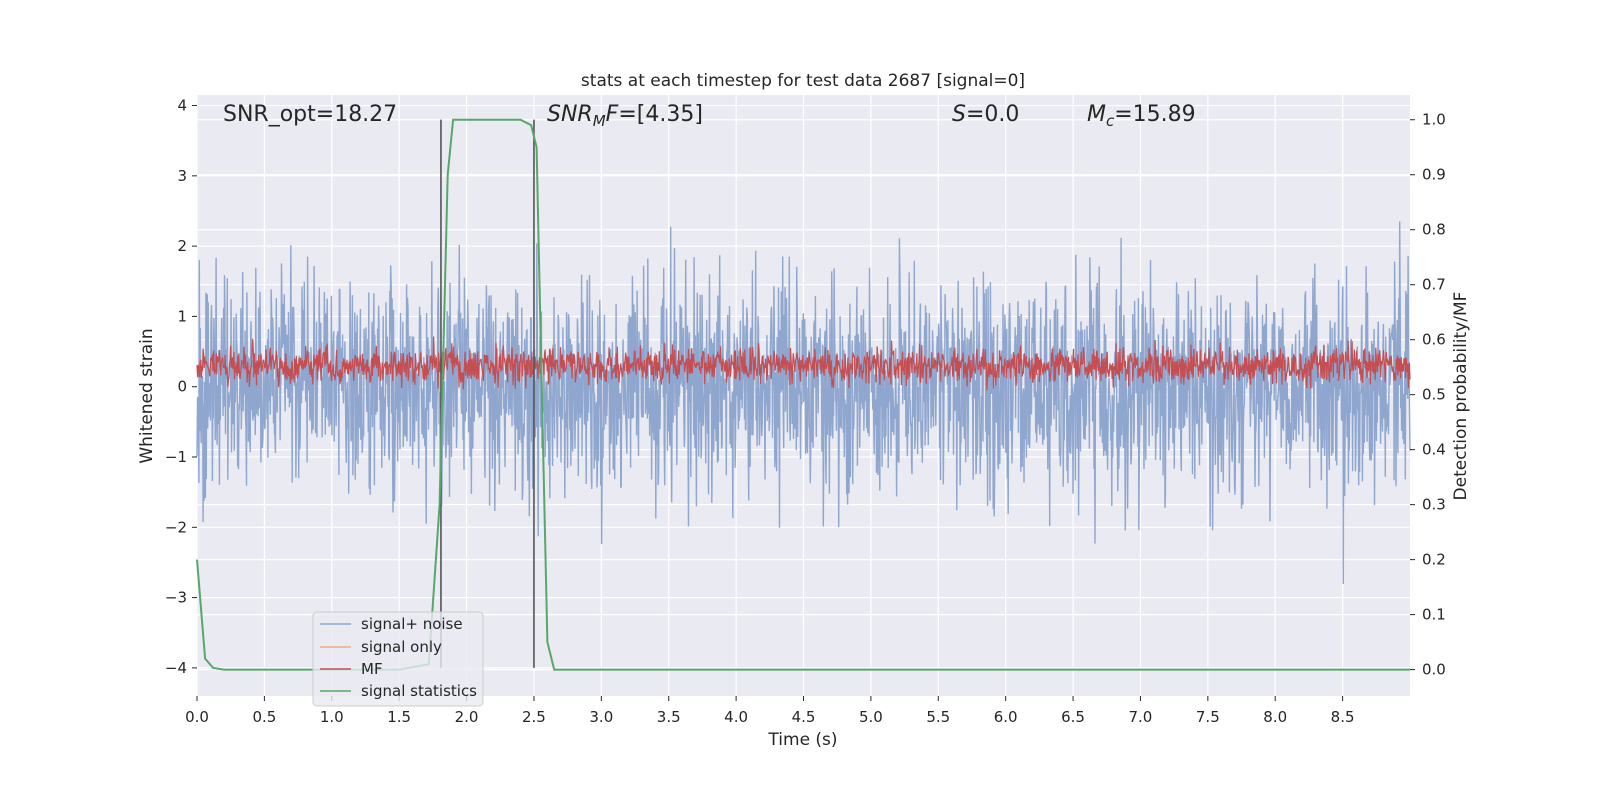  Describe the element at coordinates (467, 717) in the screenshot. I see `x-tick-label: 2.0` at that location.